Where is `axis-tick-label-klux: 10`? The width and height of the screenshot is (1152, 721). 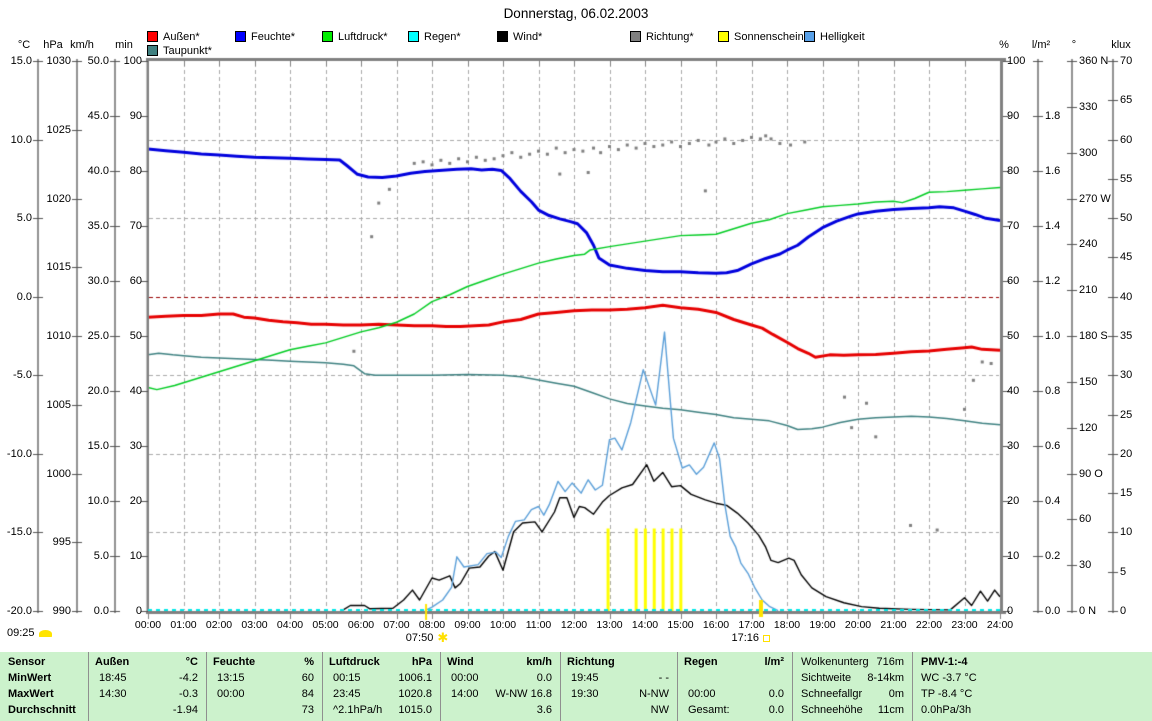 axis-tick-label-klux: 10 is located at coordinates (1126, 532).